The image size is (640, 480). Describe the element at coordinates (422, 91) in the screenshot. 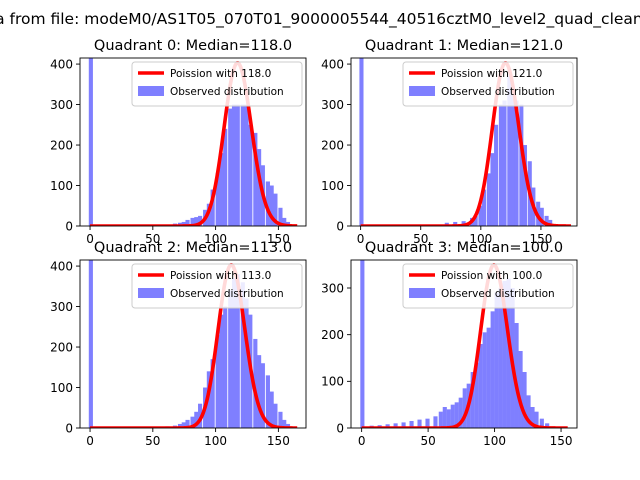

I see `legend-observed-swatch` at that location.